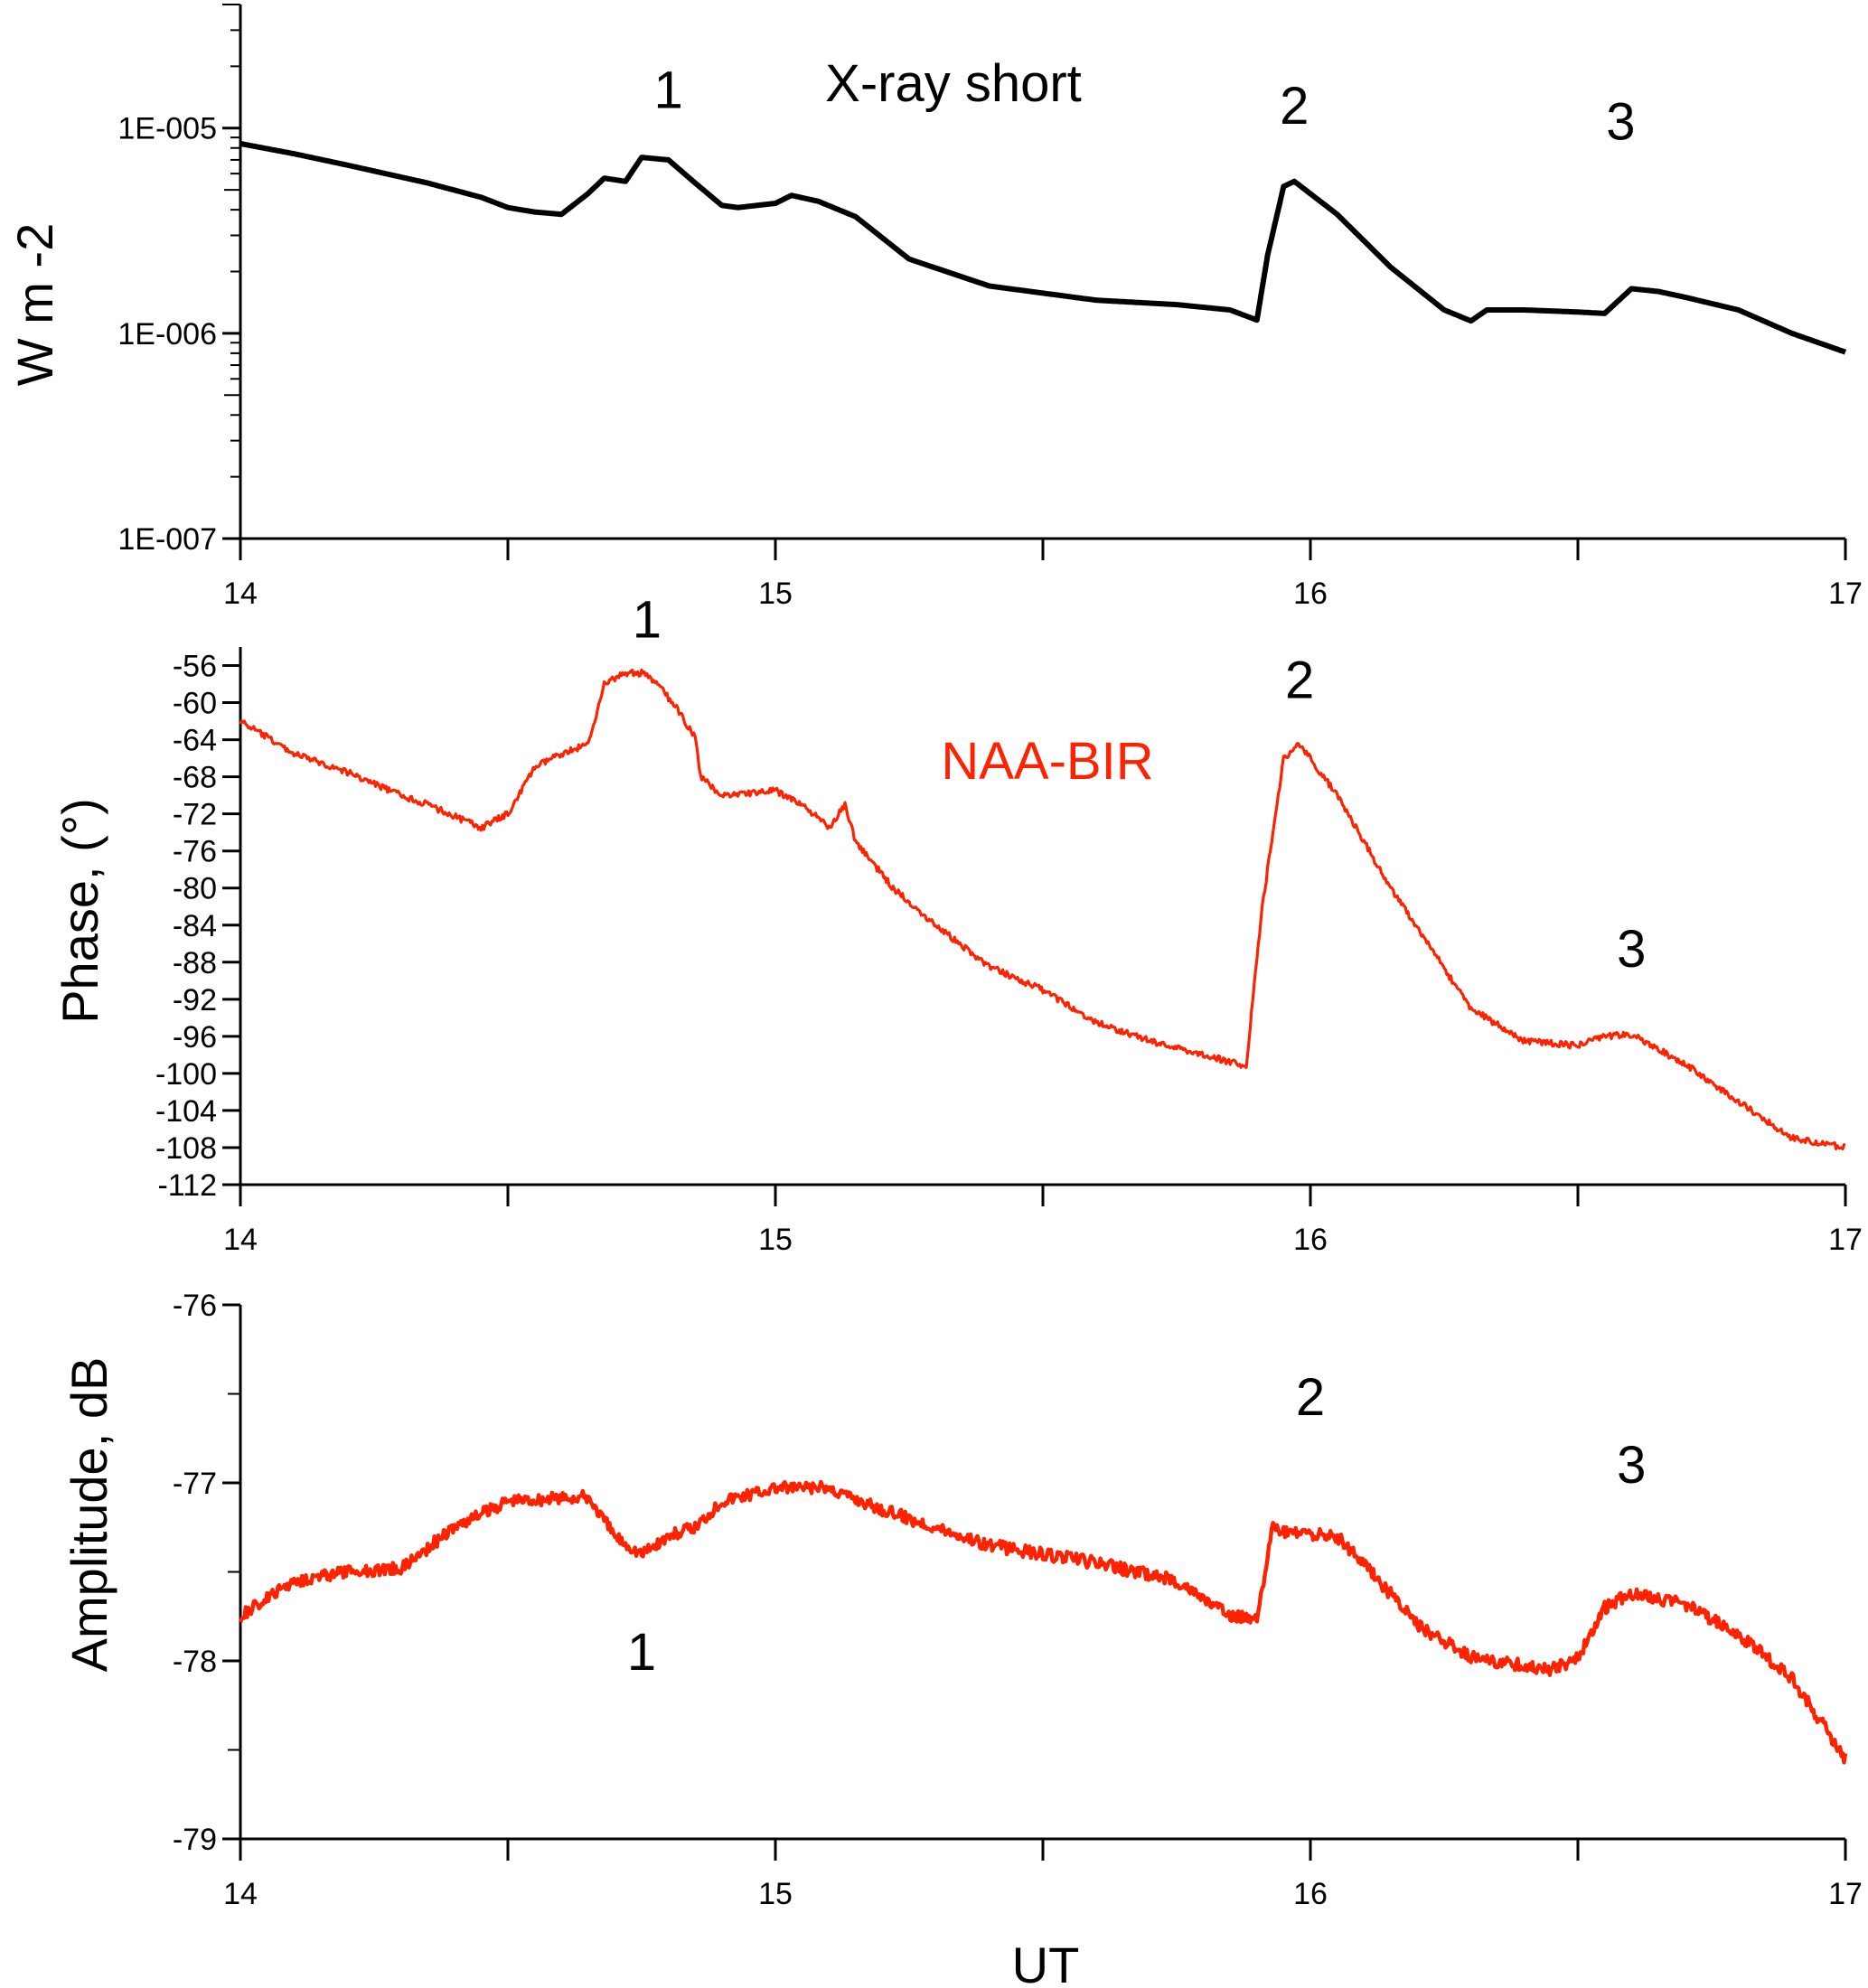  I want to click on amplitude-event-label-3: 3, so click(1631, 1465).